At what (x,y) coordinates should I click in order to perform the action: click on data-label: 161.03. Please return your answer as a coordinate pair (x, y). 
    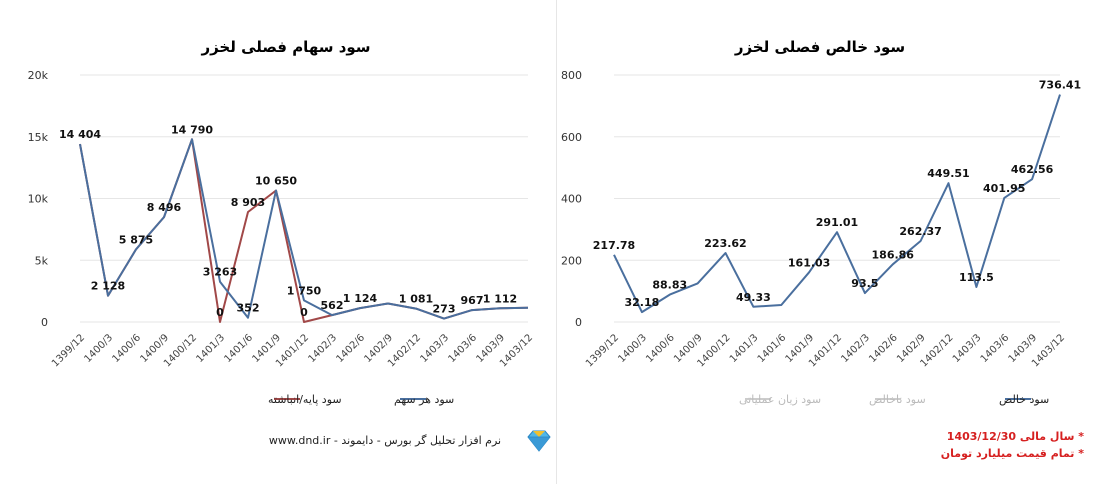
    Looking at the image, I should click on (809, 262).